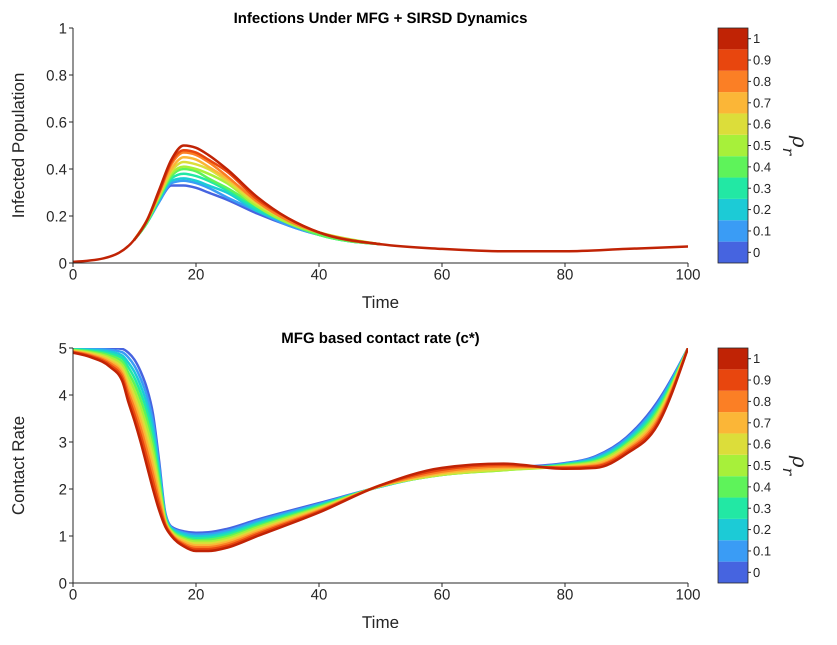 This screenshot has height=645, width=837. Describe the element at coordinates (18, 466) in the screenshot. I see `y-axis-title: Contact Rate` at that location.